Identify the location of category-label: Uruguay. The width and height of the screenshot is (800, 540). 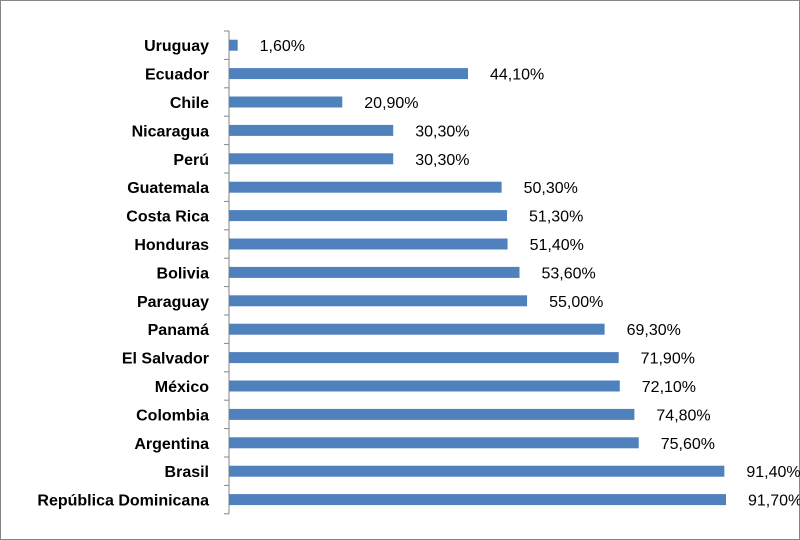
(176, 46).